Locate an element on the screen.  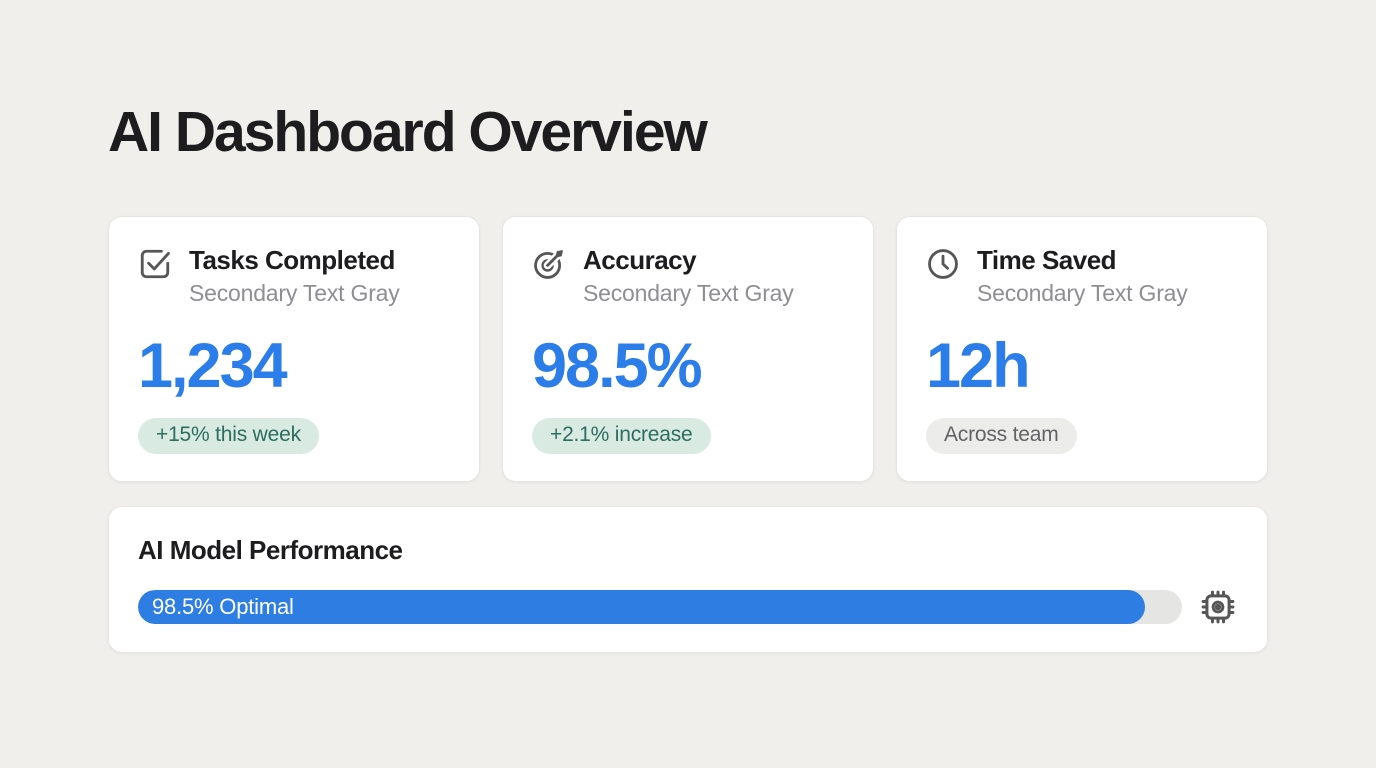
card-badge: +15% this week is located at coordinates (228, 435).